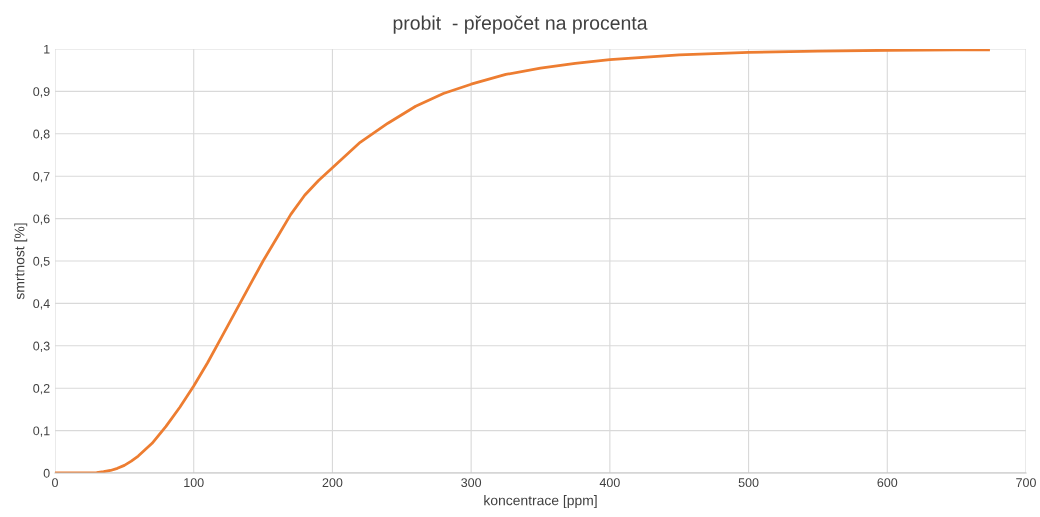 The image size is (1040, 517). I want to click on y-tick-label: 0,3, so click(41, 346).